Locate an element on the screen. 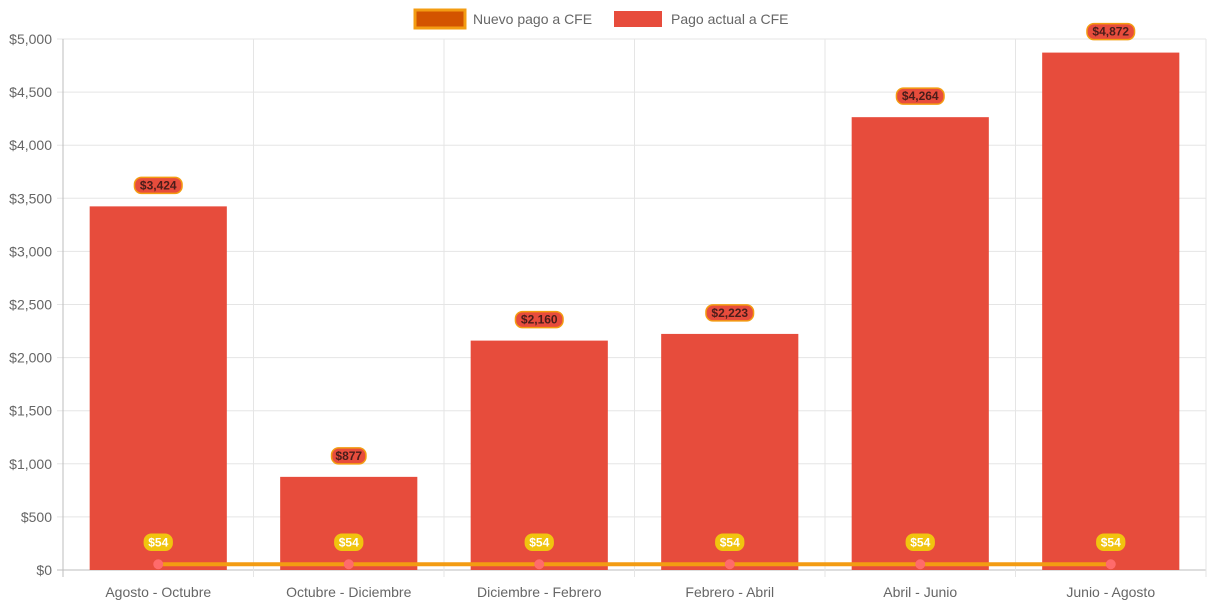  bar-value-label-text: $2,223 is located at coordinates (729, 313).